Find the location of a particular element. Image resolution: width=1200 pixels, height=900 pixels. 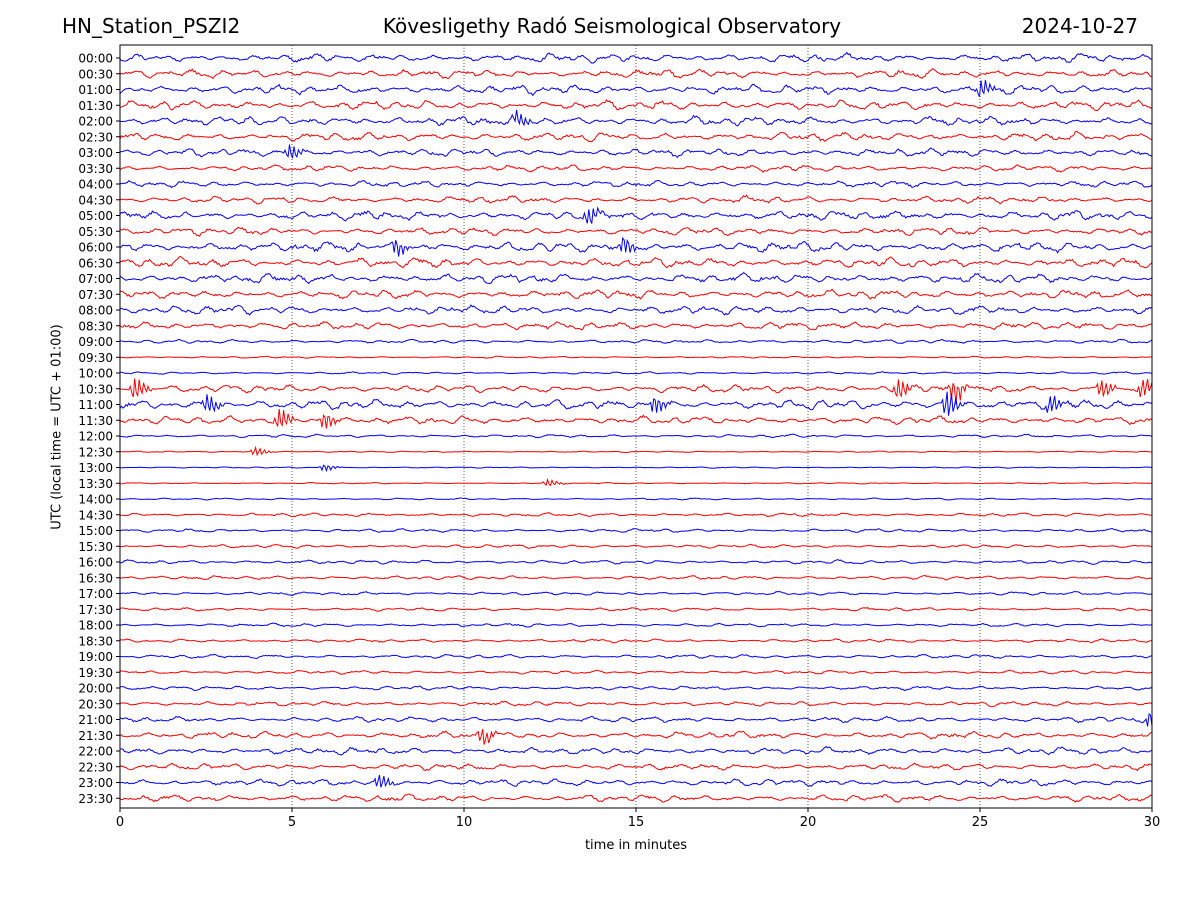

y-tick-label: 12:00 is located at coordinates (95, 437).